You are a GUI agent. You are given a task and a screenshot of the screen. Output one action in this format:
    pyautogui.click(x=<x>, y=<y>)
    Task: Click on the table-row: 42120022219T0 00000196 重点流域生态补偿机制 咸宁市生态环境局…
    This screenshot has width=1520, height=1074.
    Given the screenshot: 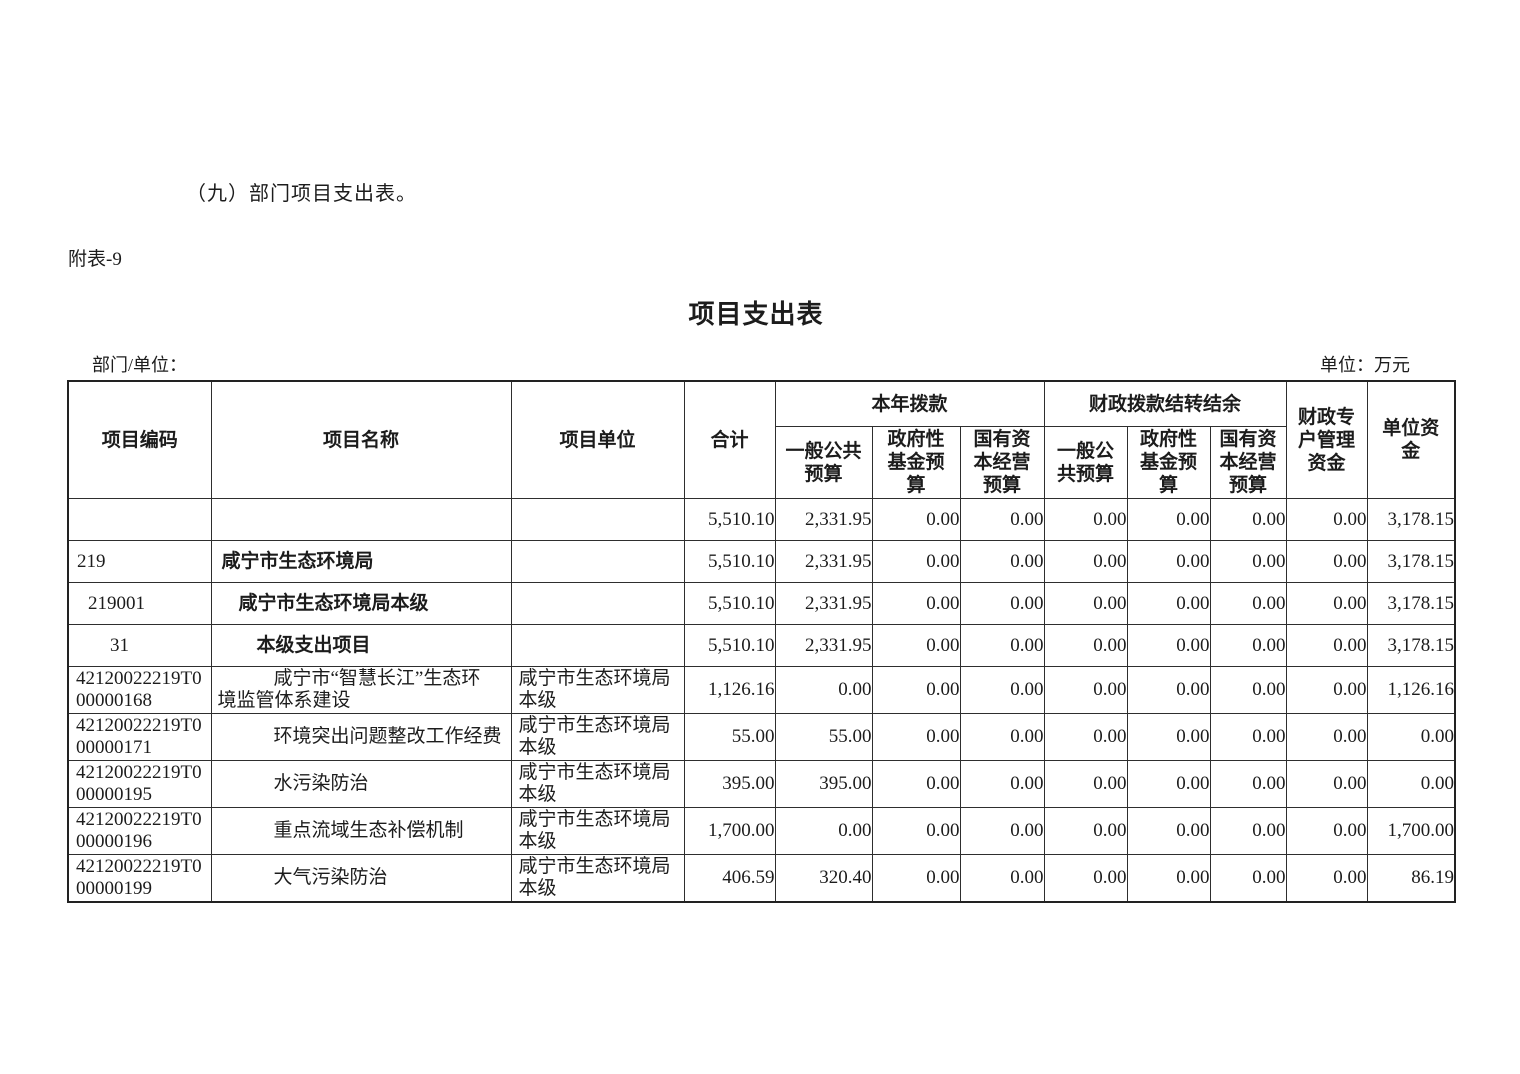 What is the action you would take?
    pyautogui.click(x=761, y=831)
    